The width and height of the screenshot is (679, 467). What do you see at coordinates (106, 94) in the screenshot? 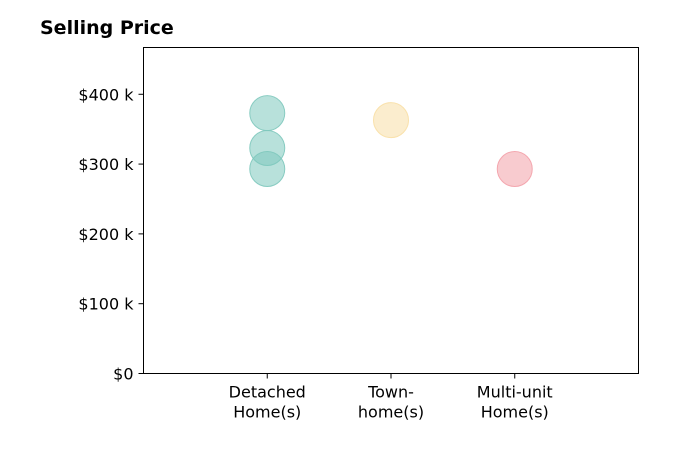
I see `y-tick-label: $400 k` at bounding box center [106, 94].